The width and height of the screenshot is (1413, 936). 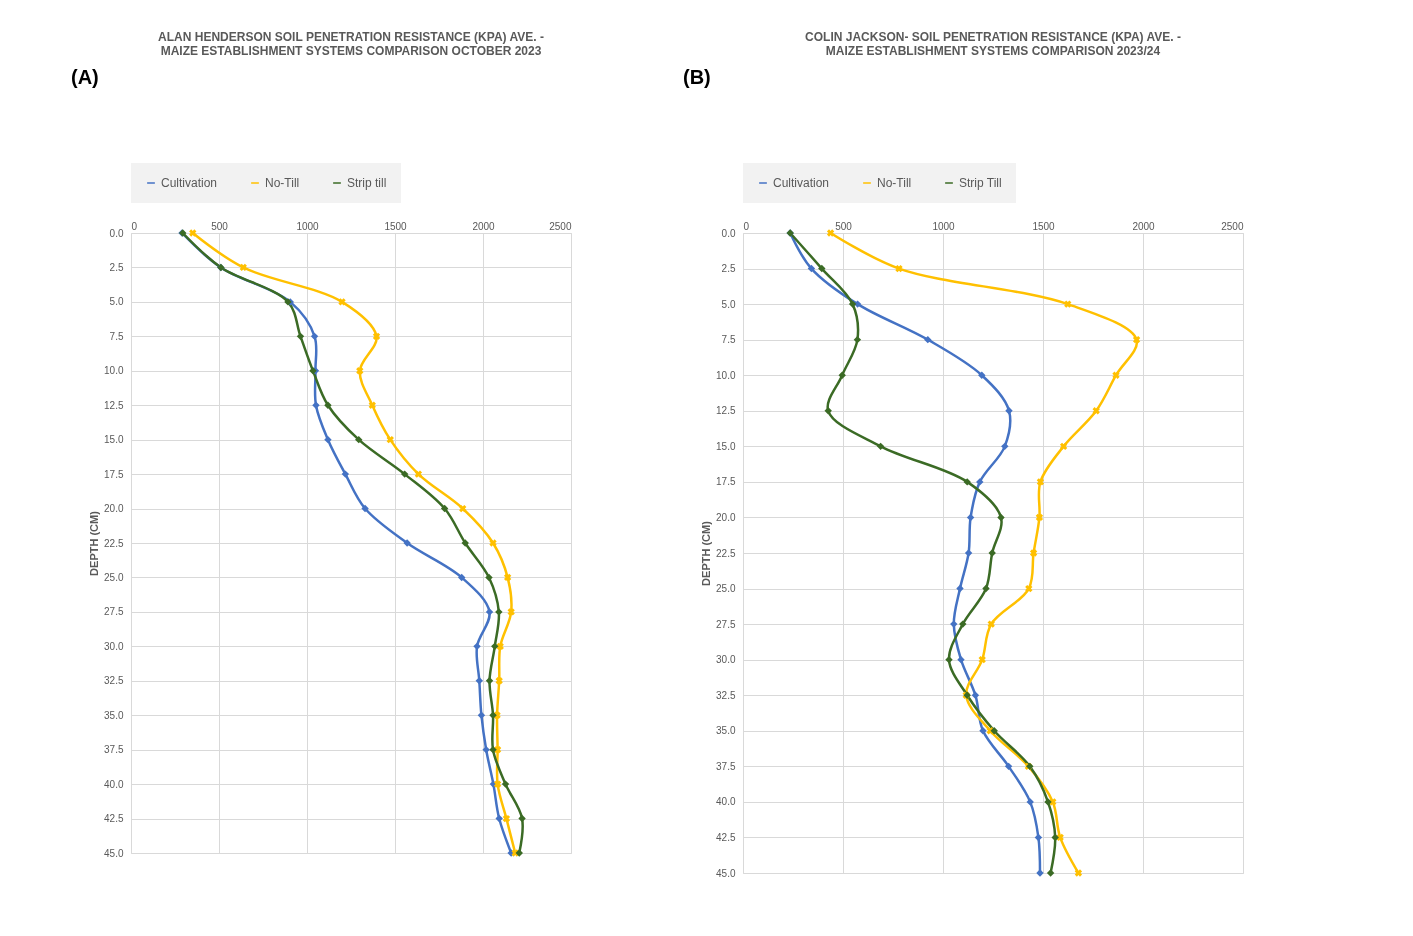 What do you see at coordinates (697, 77) in the screenshot?
I see `text: (B)` at bounding box center [697, 77].